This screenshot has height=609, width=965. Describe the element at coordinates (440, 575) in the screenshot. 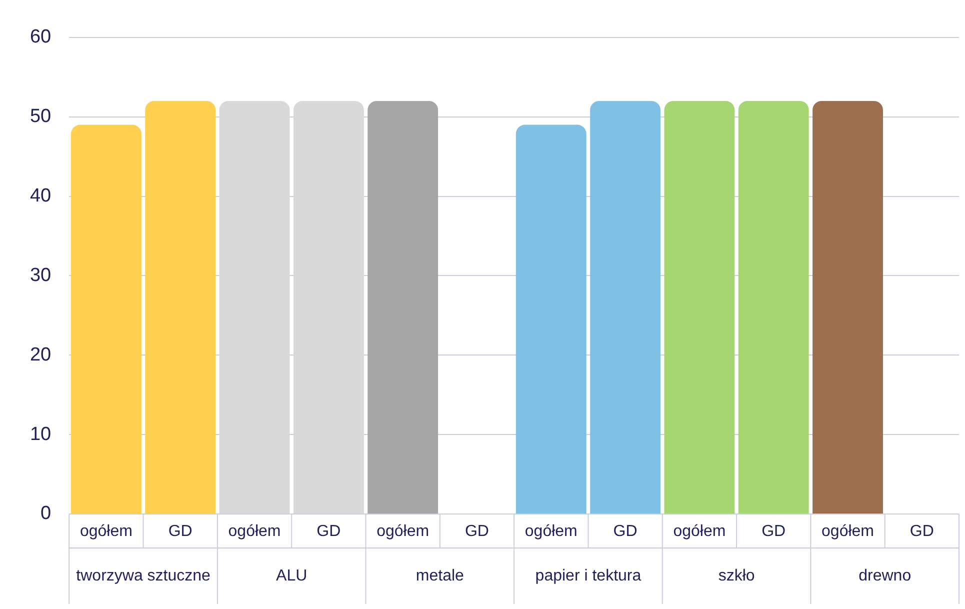

I see `text: metale` at that location.